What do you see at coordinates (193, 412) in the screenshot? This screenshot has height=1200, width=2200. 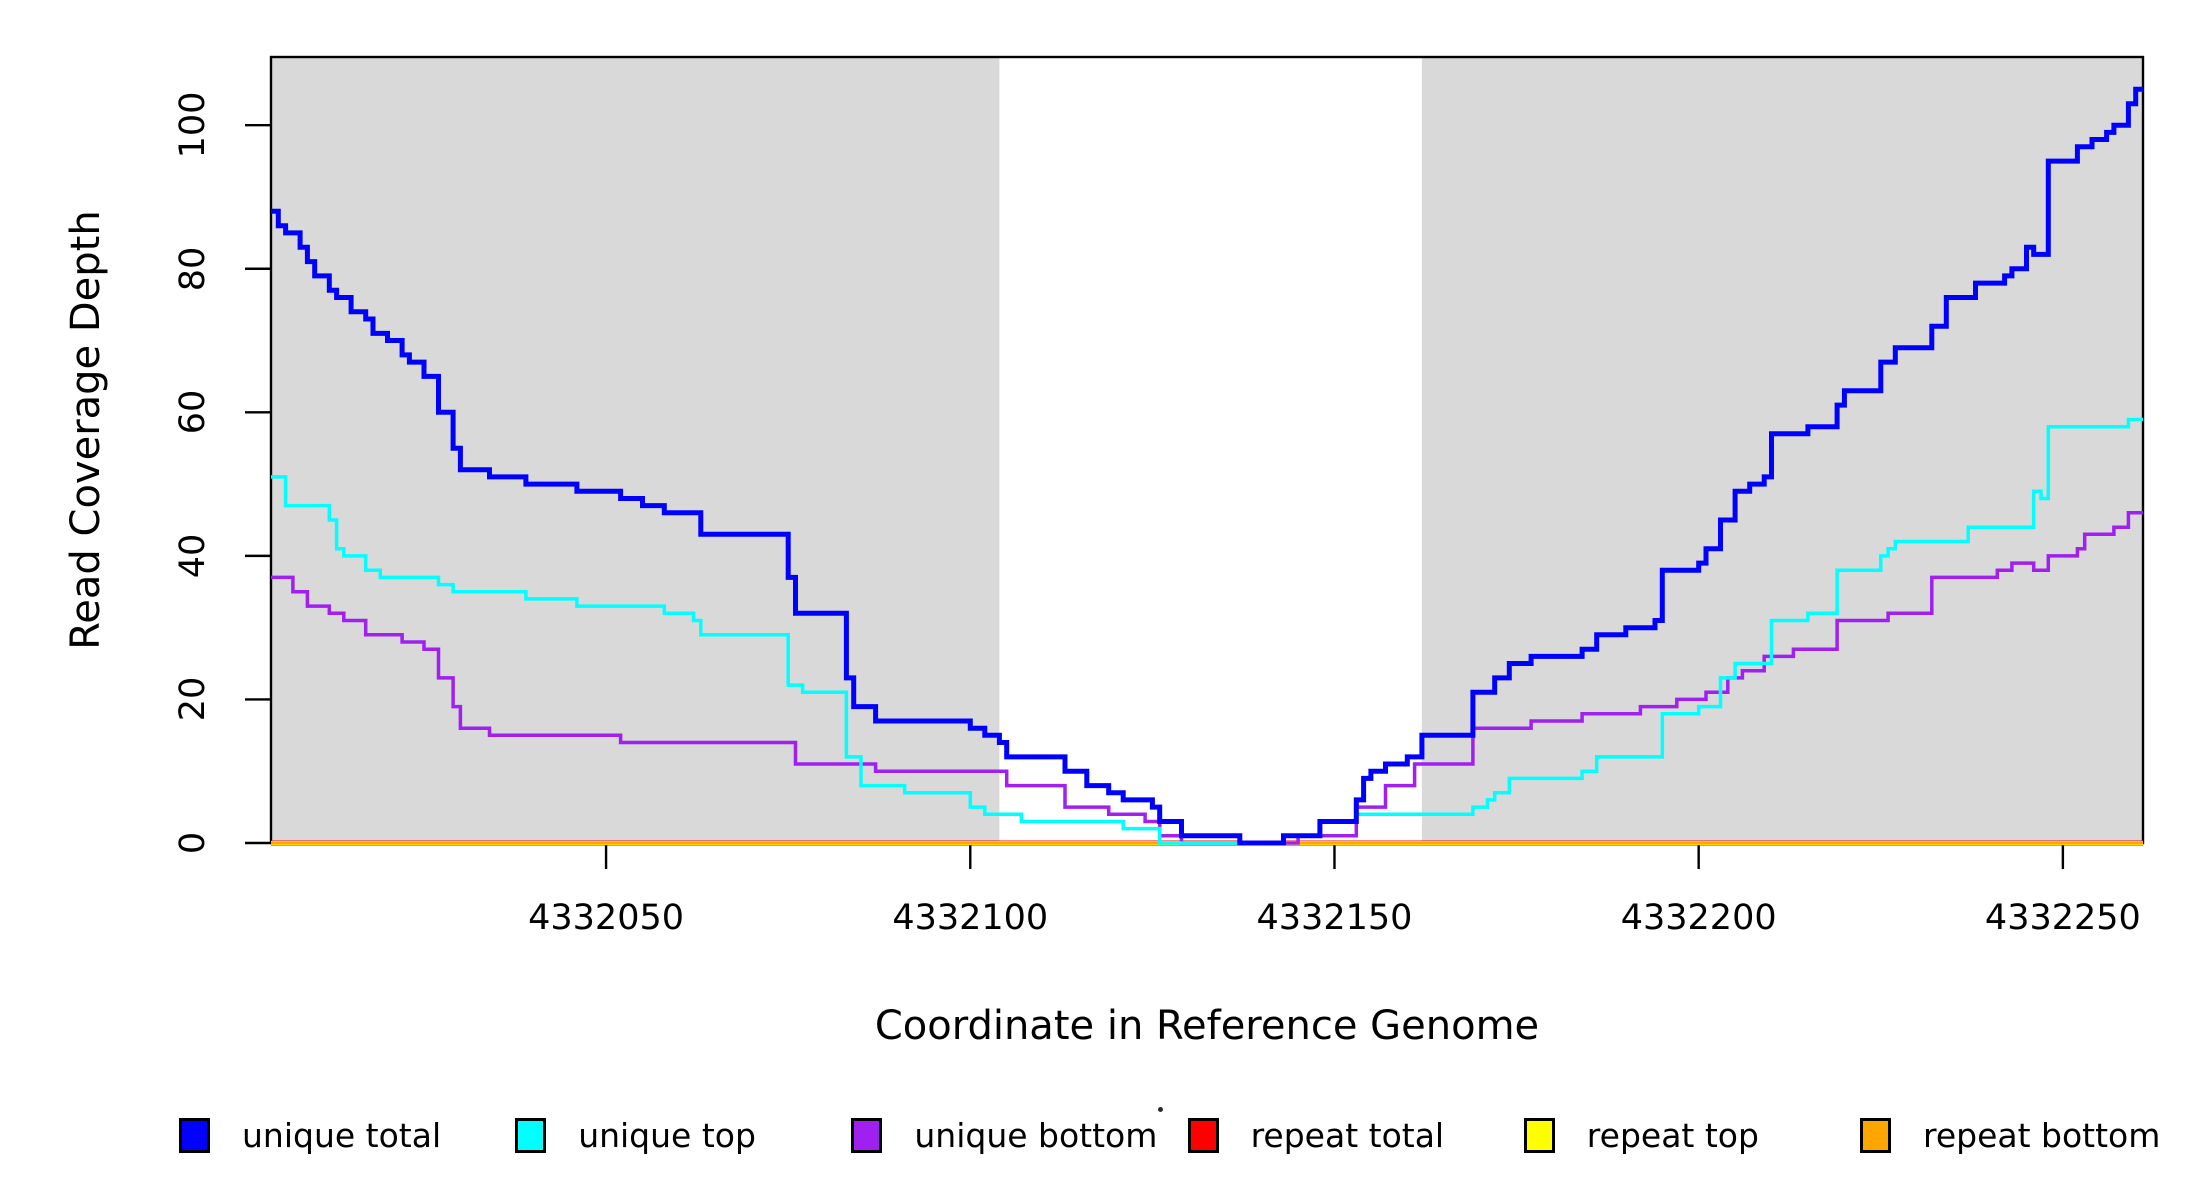 I see `y-tick-label-3: 60` at bounding box center [193, 412].